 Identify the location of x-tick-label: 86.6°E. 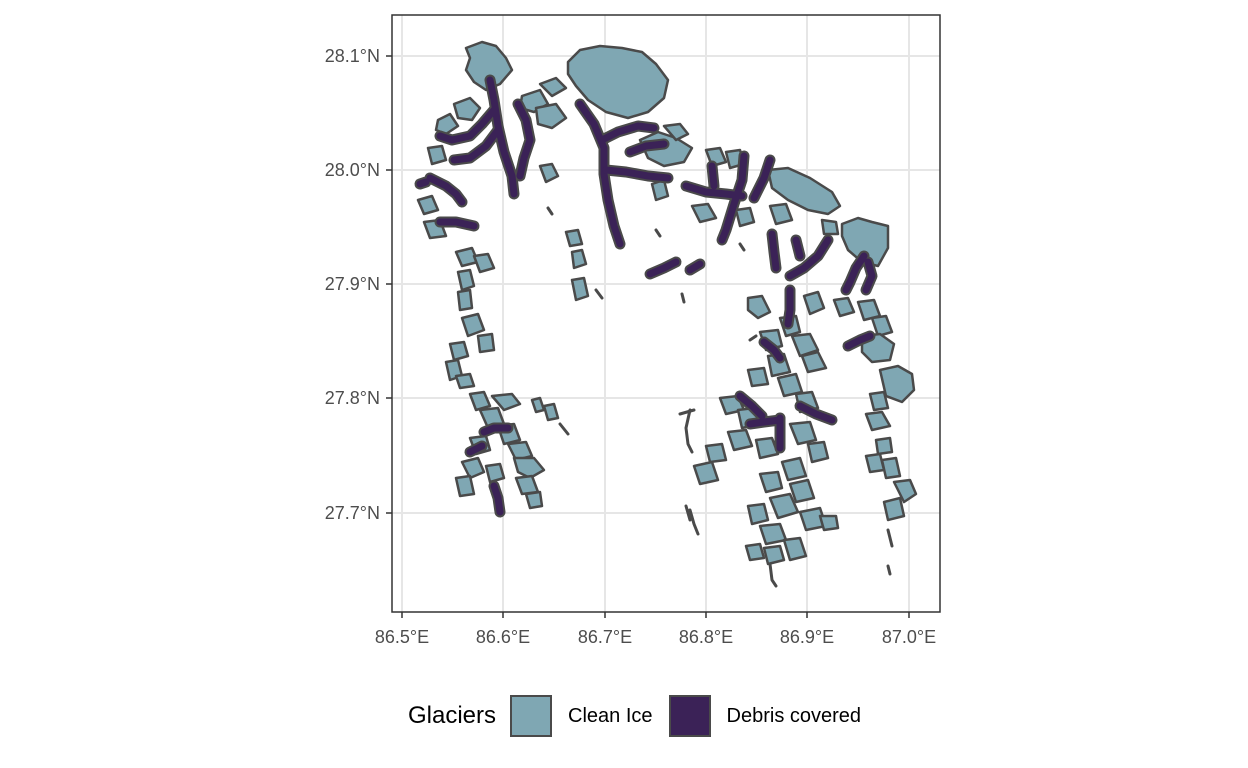
(503, 637).